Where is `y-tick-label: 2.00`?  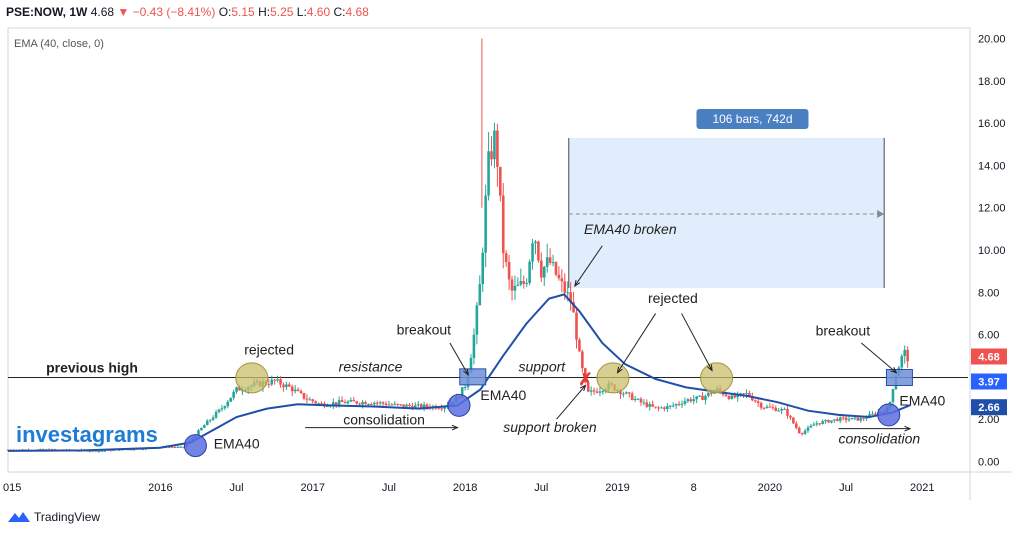
y-tick-label: 2.00 is located at coordinates (988, 420).